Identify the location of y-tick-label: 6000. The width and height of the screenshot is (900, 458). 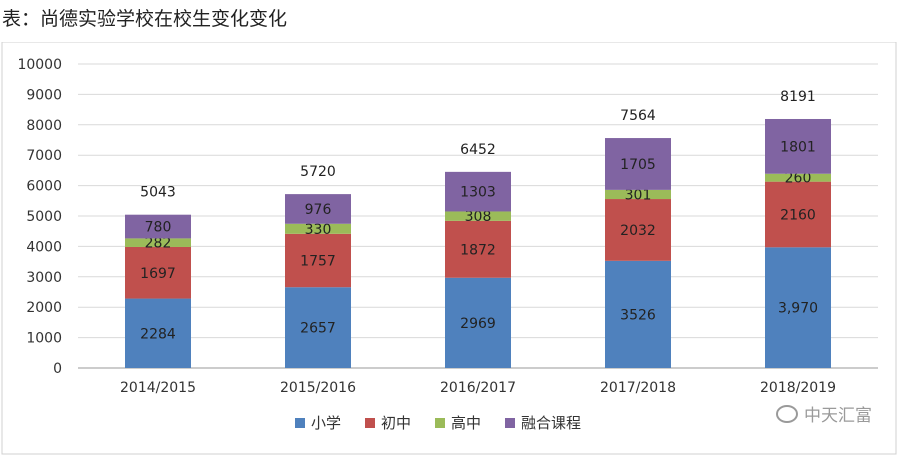
(44, 187).